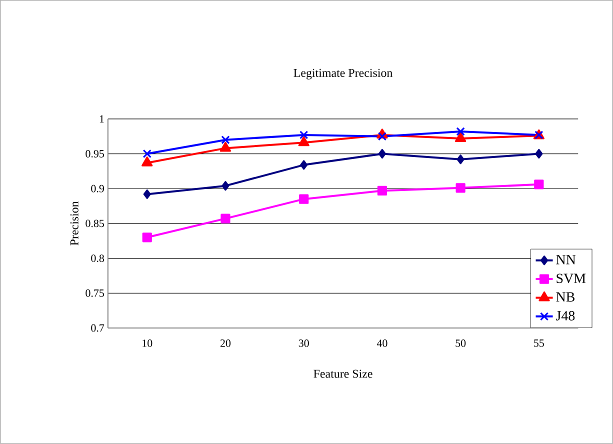 The width and height of the screenshot is (613, 444). What do you see at coordinates (97, 328) in the screenshot?
I see `y-tick-label: 0.7` at bounding box center [97, 328].